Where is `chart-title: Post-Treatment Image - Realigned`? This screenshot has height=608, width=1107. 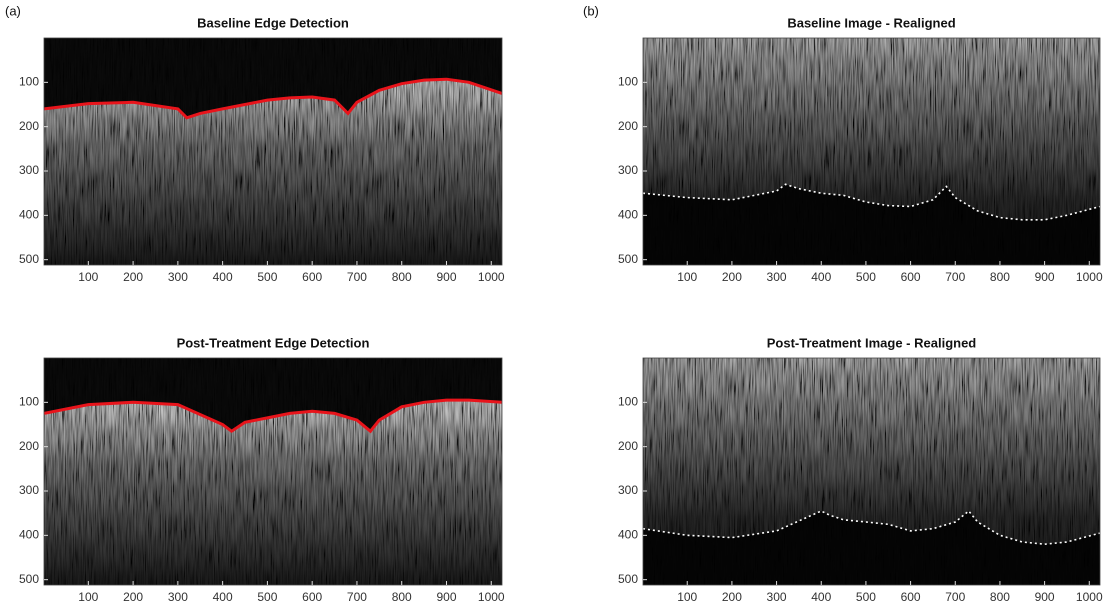
chart-title: Post-Treatment Image - Realigned is located at coordinates (872, 342).